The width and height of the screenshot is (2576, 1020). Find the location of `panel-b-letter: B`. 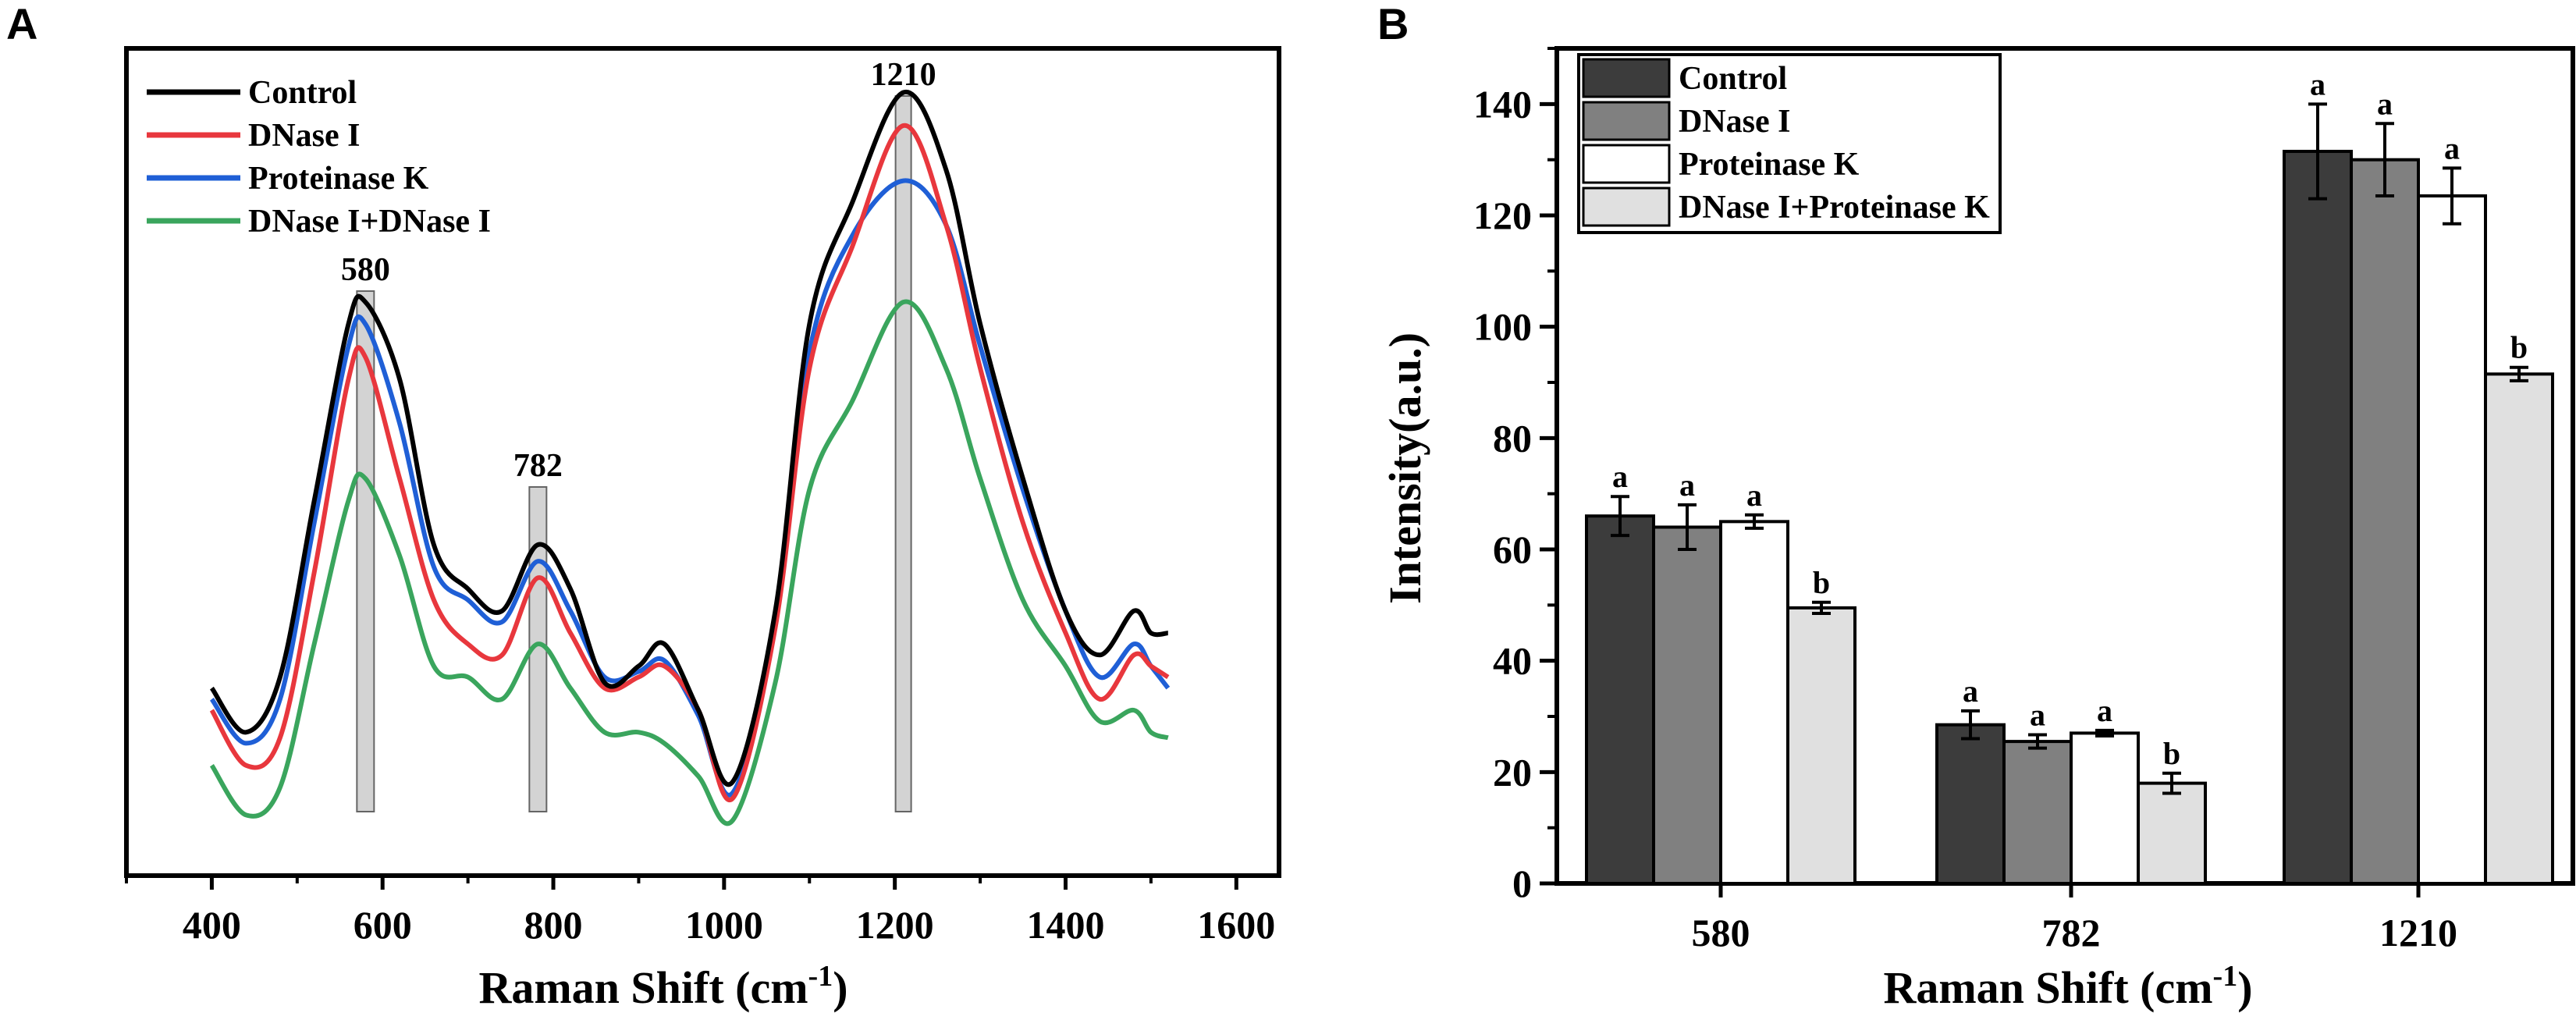

panel-b-letter: B is located at coordinates (1393, 24).